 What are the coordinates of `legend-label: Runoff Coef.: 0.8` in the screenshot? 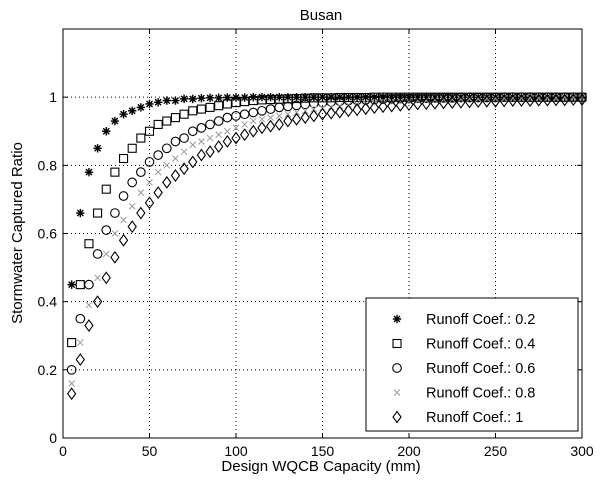 It's located at (480, 394).